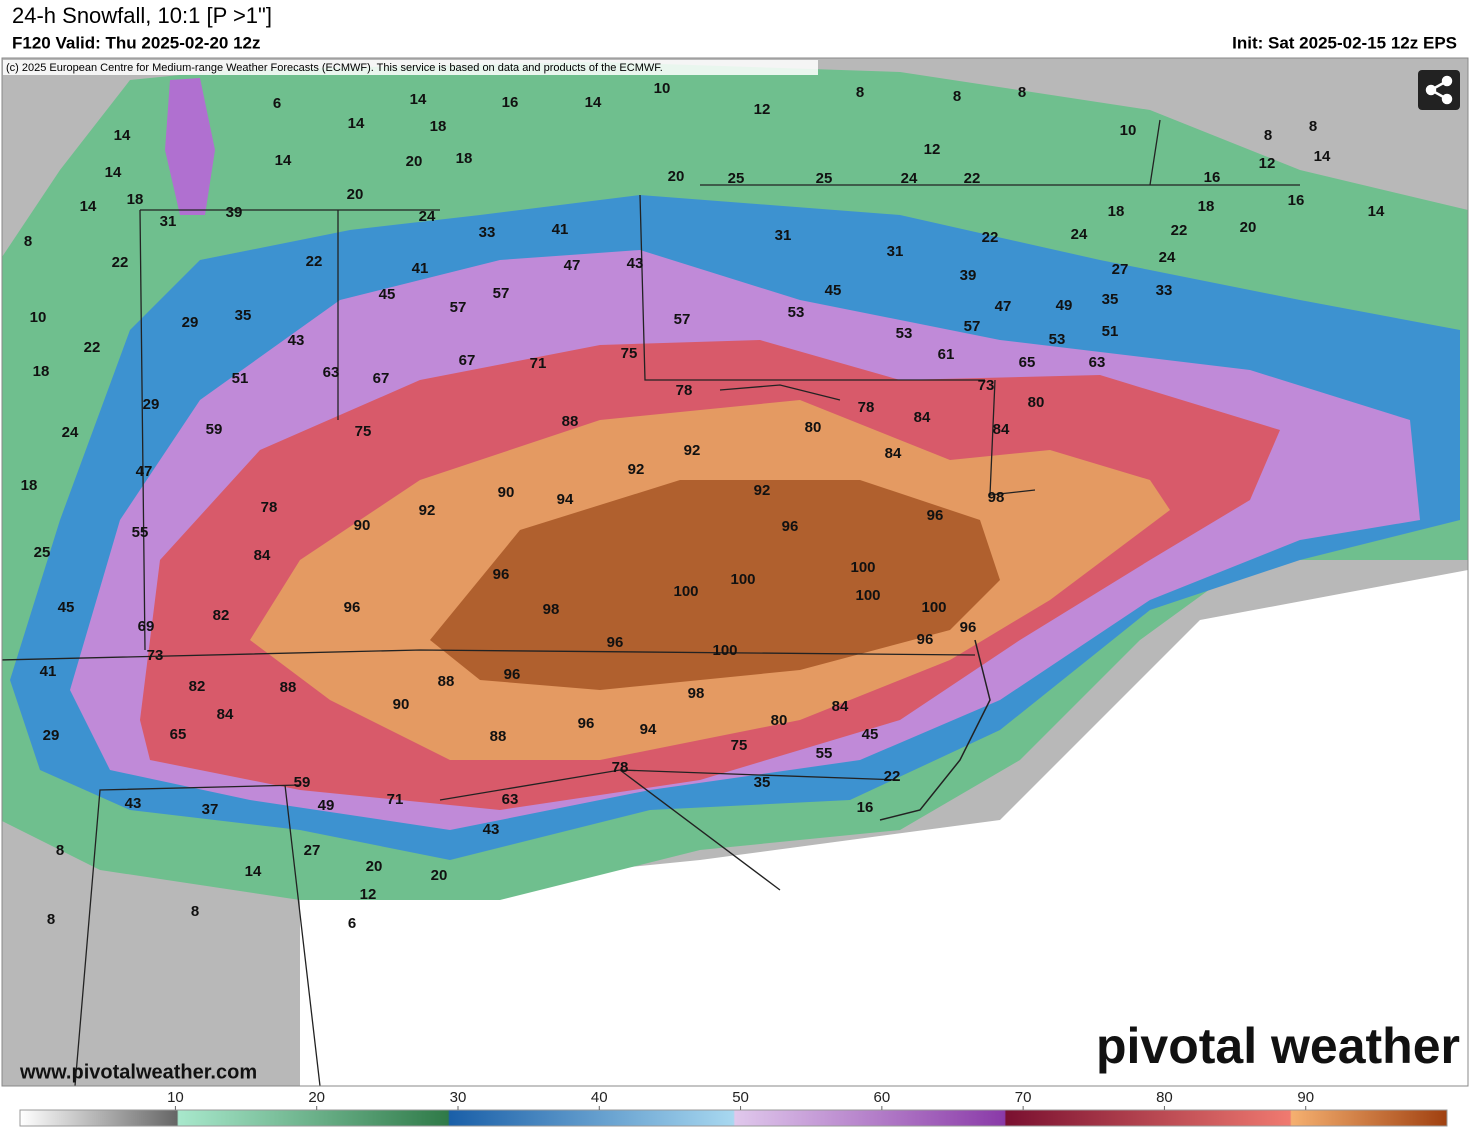 Image resolution: width=1473 pixels, height=1130 pixels. What do you see at coordinates (560, 229) in the screenshot?
I see `snow-label: 41` at bounding box center [560, 229].